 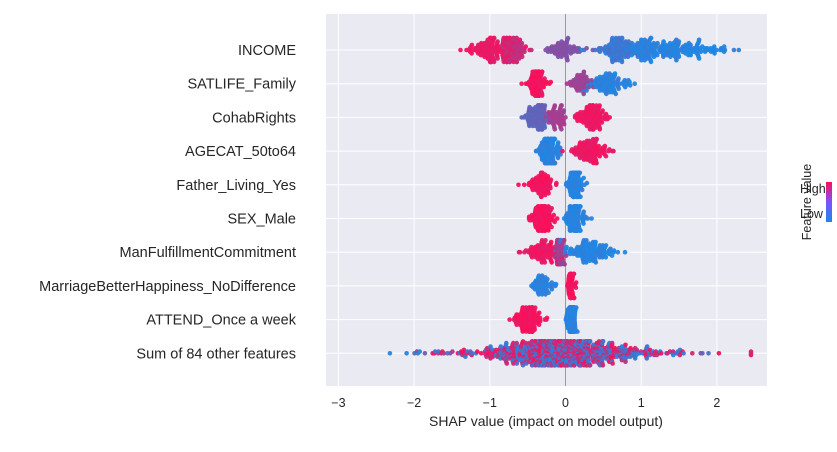 What do you see at coordinates (338, 403) in the screenshot?
I see `x-tick-label: −3` at bounding box center [338, 403].